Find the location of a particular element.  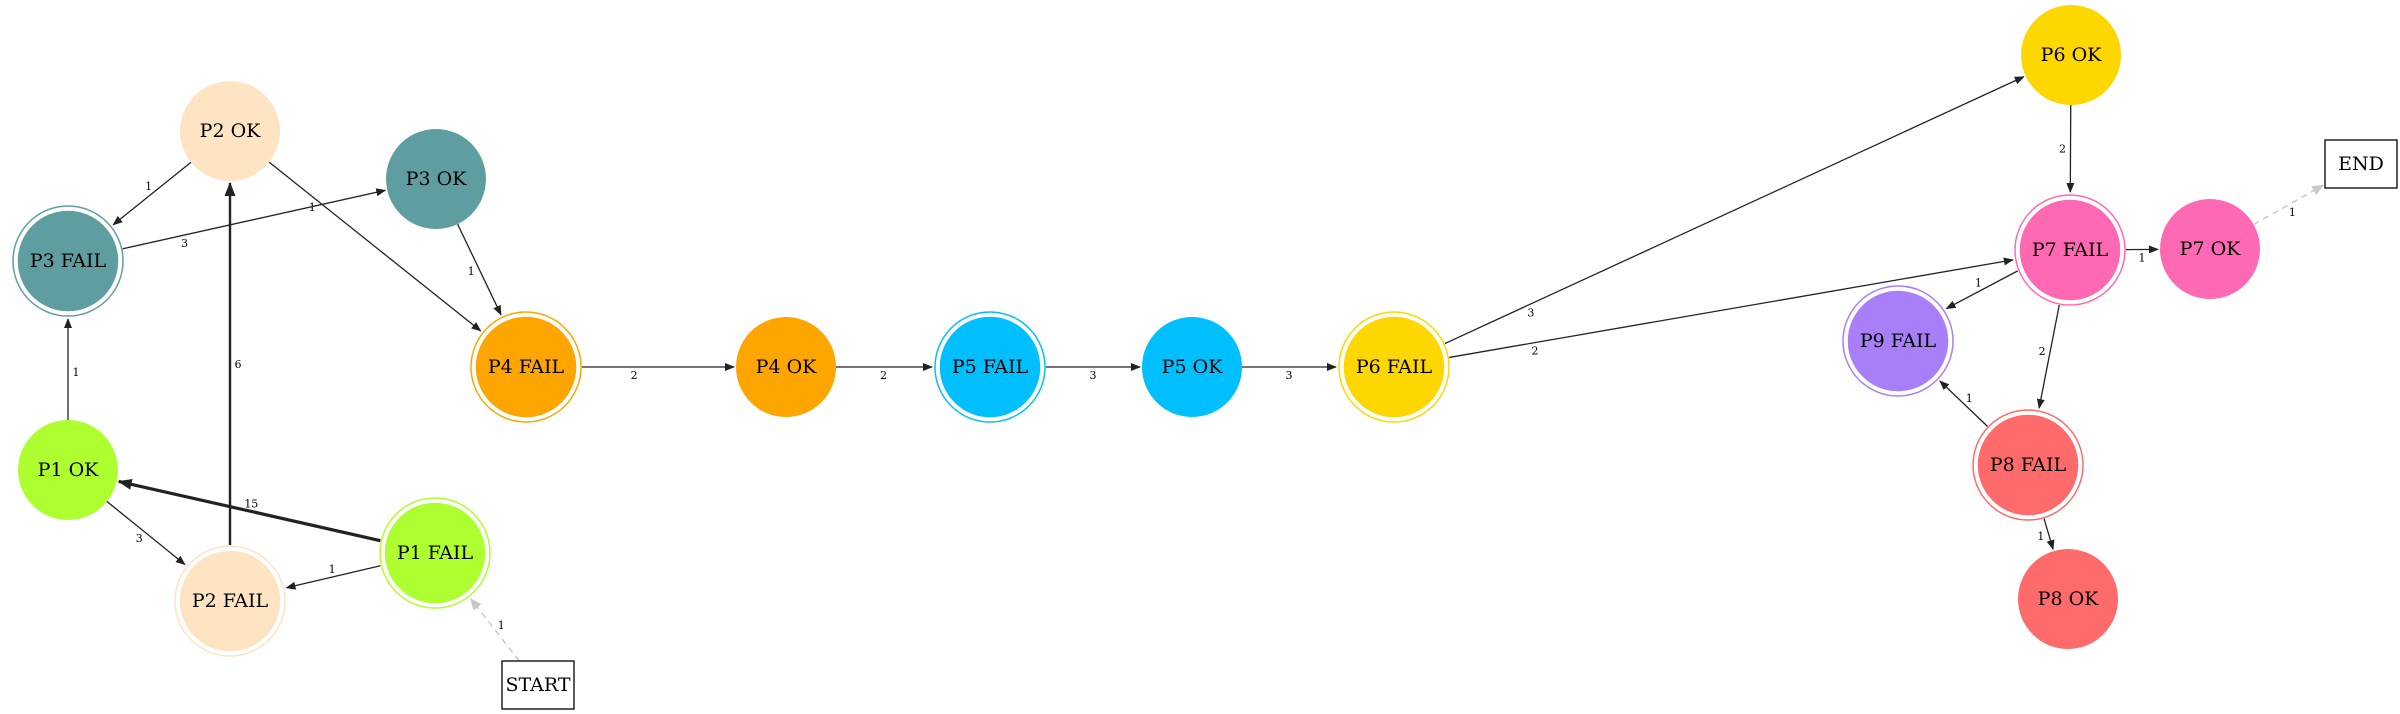

node-p7fail: P7 FAIL is located at coordinates (2070, 250).